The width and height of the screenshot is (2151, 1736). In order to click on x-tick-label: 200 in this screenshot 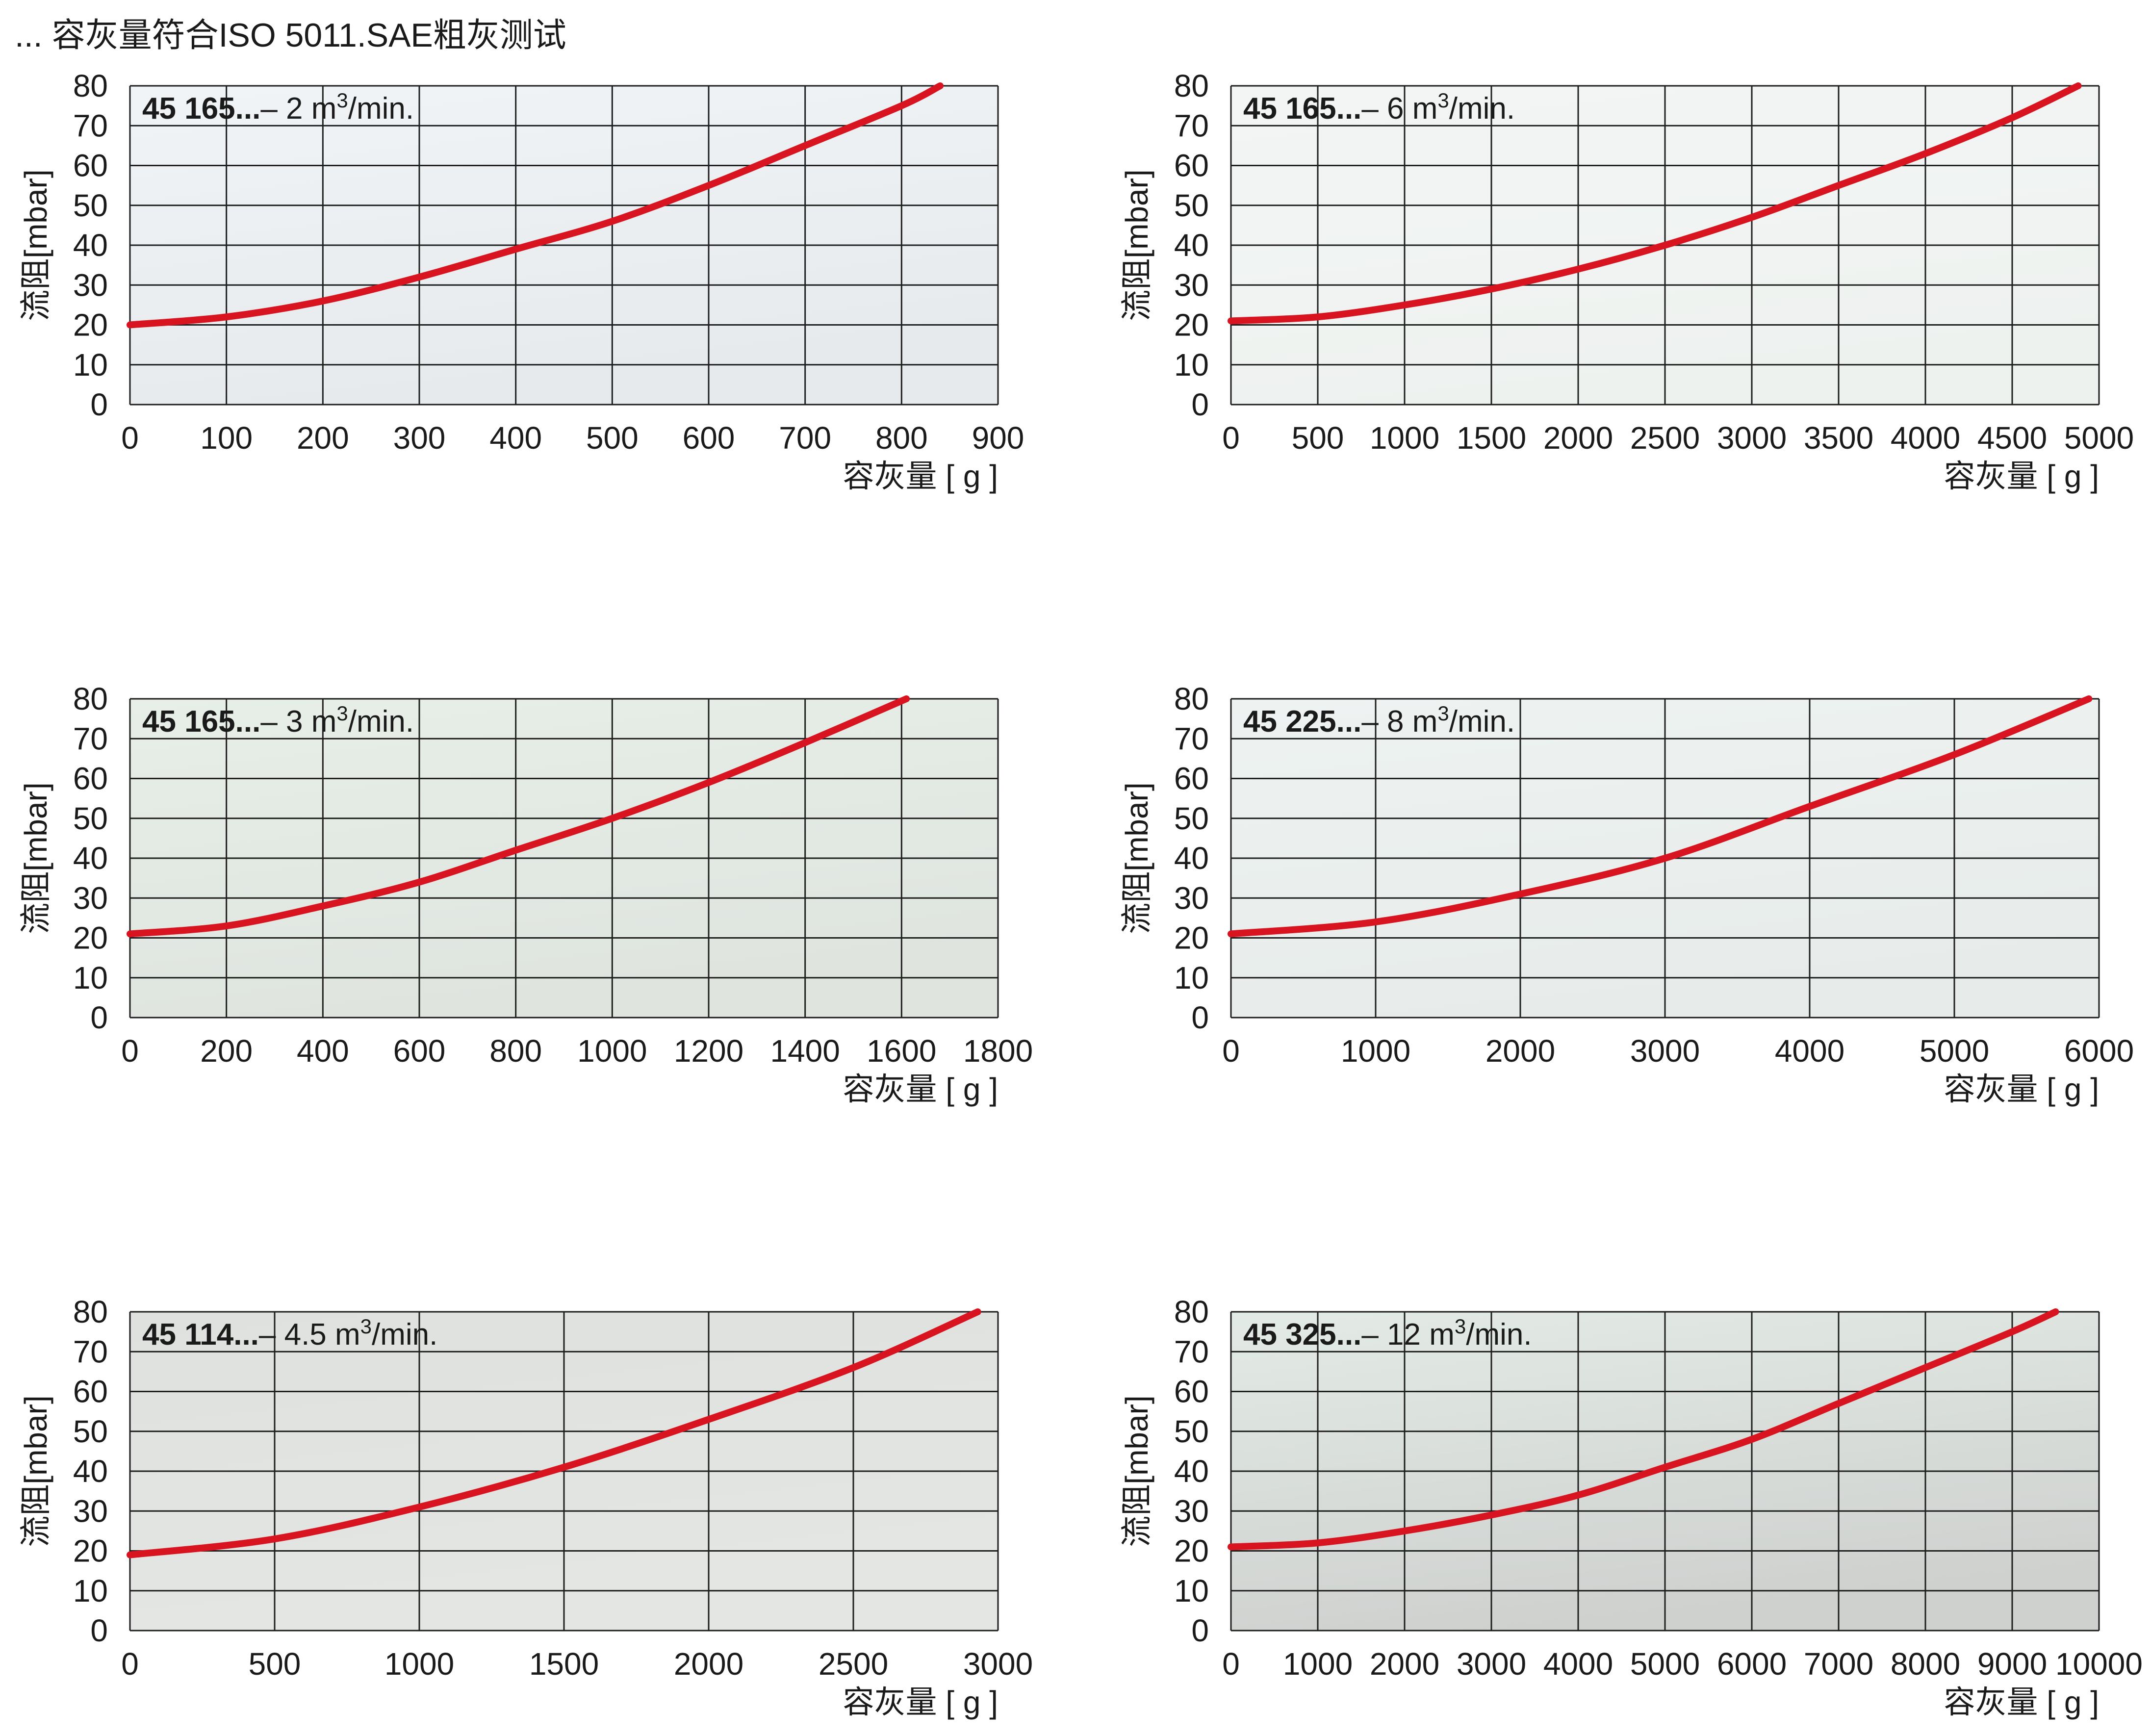, I will do `click(226, 1051)`.